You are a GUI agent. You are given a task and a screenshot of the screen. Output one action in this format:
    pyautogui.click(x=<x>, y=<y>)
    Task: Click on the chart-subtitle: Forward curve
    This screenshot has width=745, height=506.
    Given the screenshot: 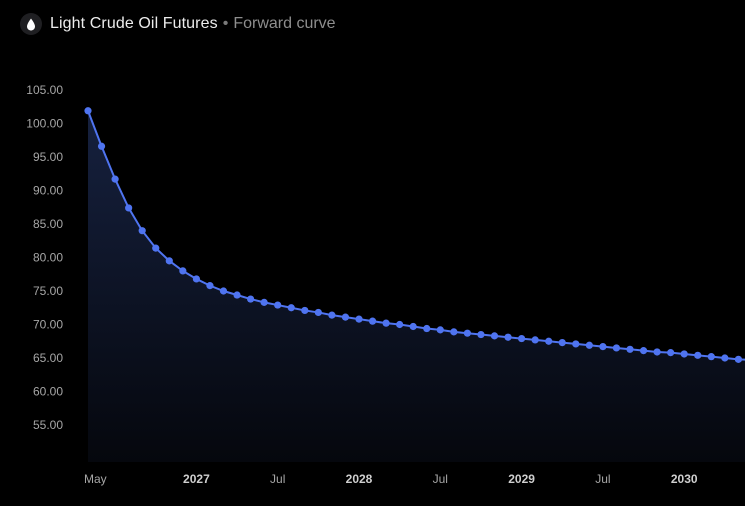 What is the action you would take?
    pyautogui.click(x=284, y=23)
    